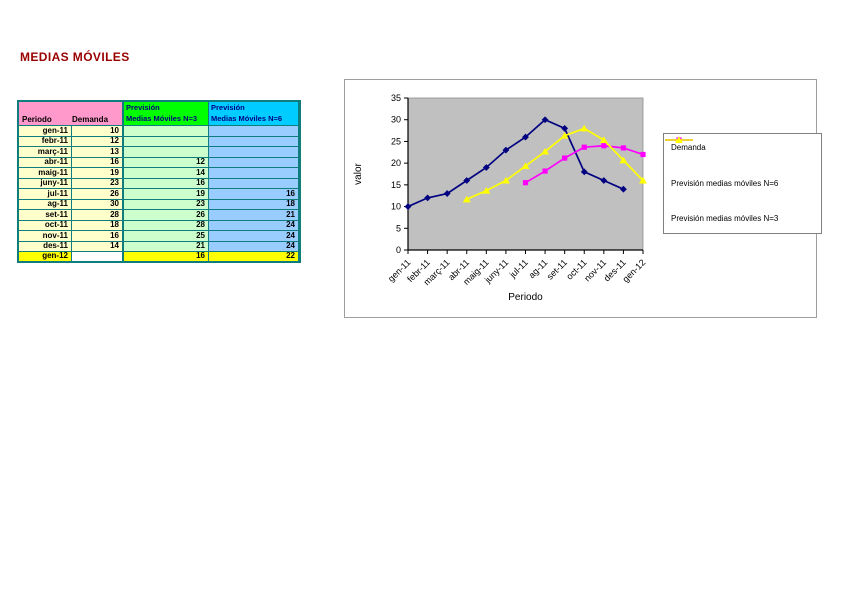 The width and height of the screenshot is (848, 599). Describe the element at coordinates (398, 250) in the screenshot. I see `y-tick-label: 0` at that location.